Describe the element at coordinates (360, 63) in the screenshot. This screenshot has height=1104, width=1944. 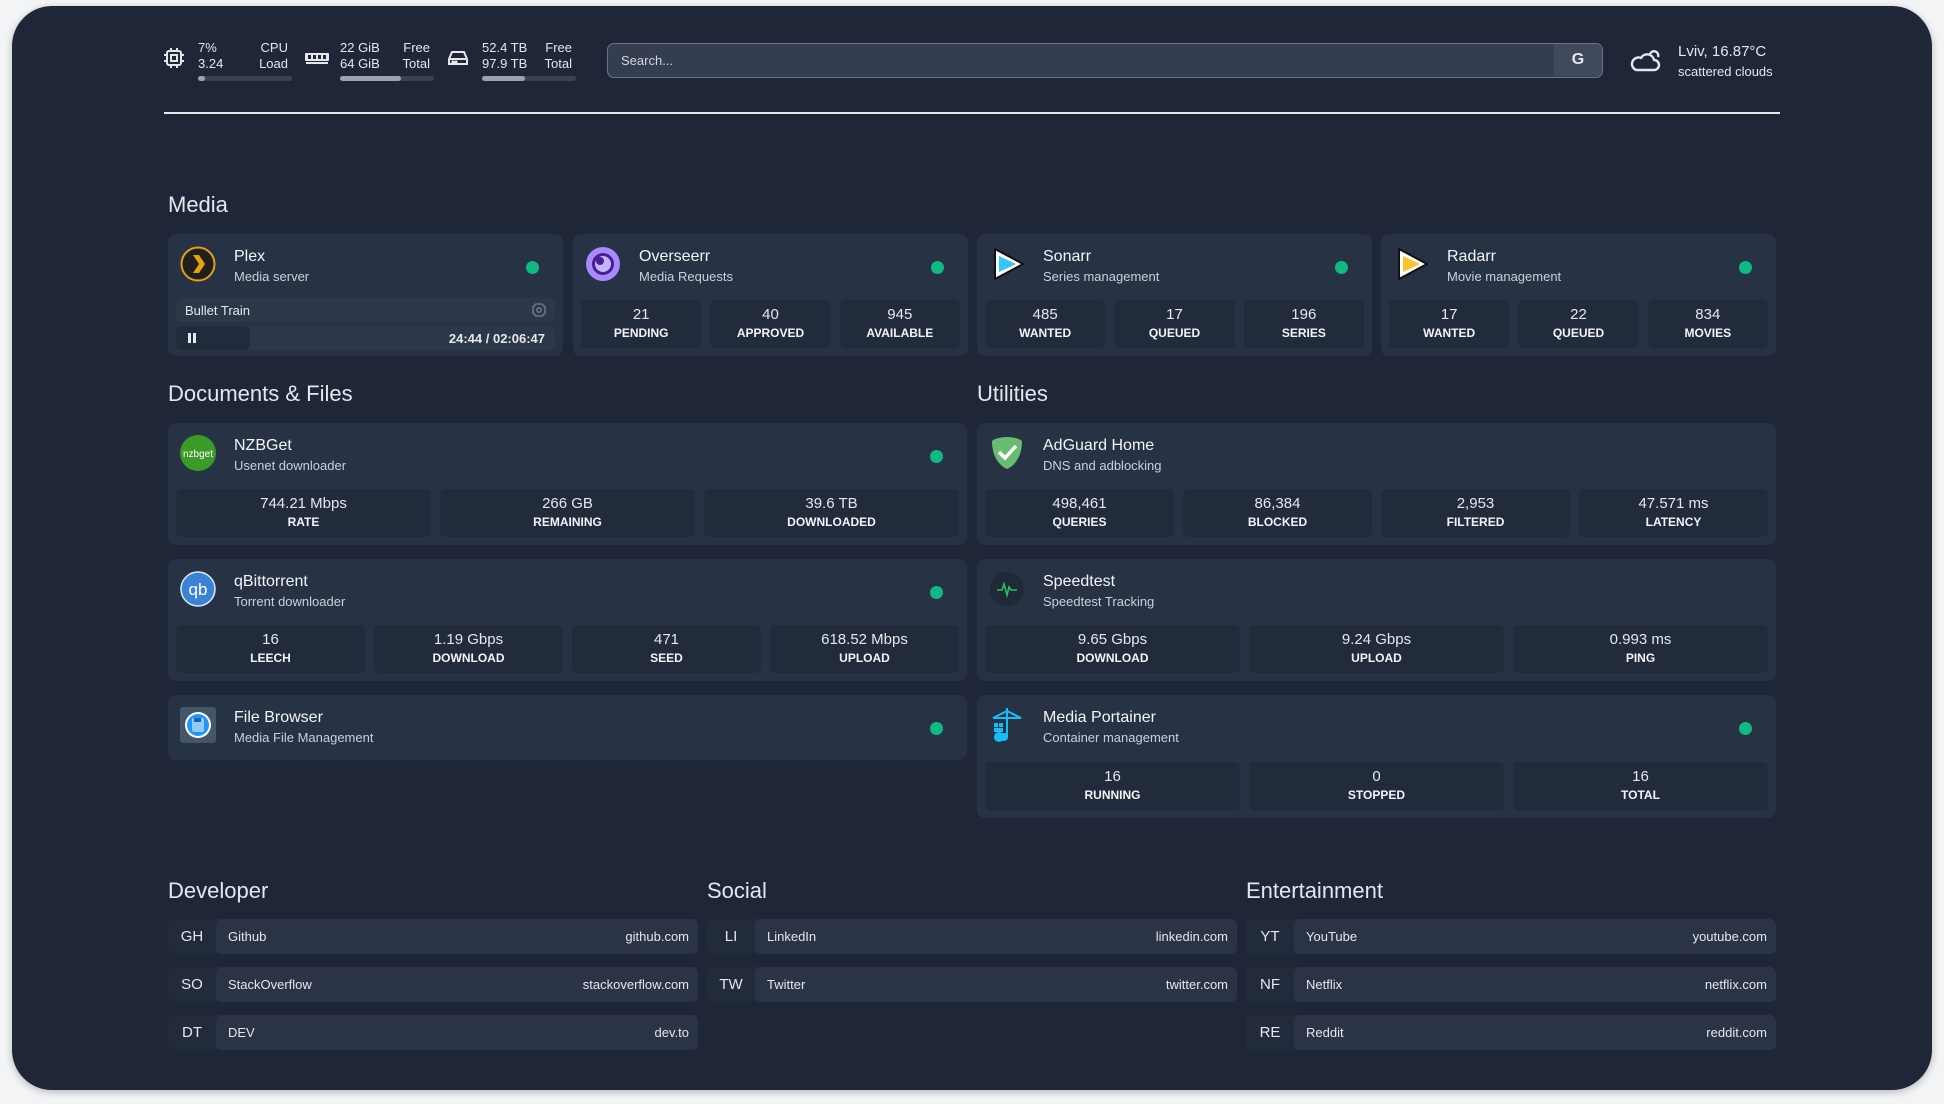
I see `memory-total: 64 GiB` at that location.